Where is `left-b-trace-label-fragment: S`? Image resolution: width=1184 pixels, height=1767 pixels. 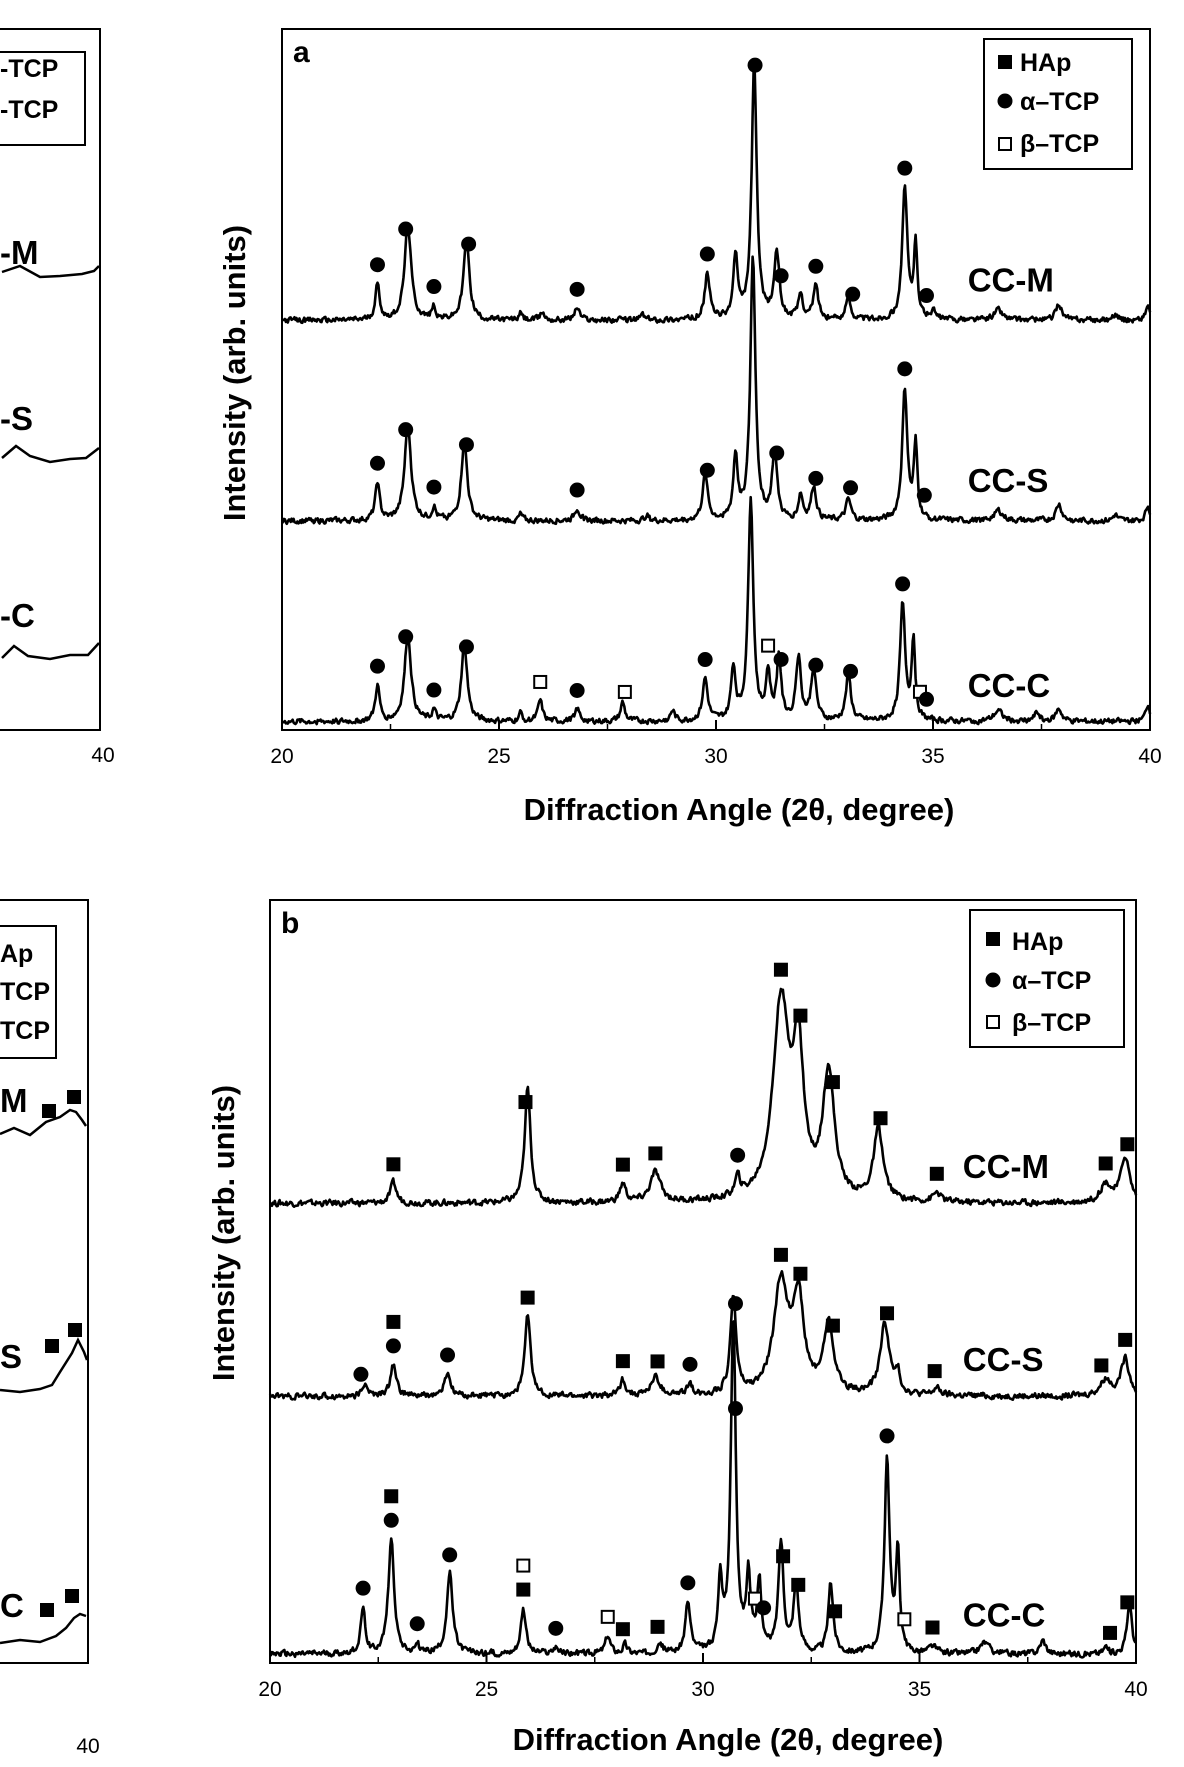
left-b-trace-label-fragment: S is located at coordinates (11, 1356).